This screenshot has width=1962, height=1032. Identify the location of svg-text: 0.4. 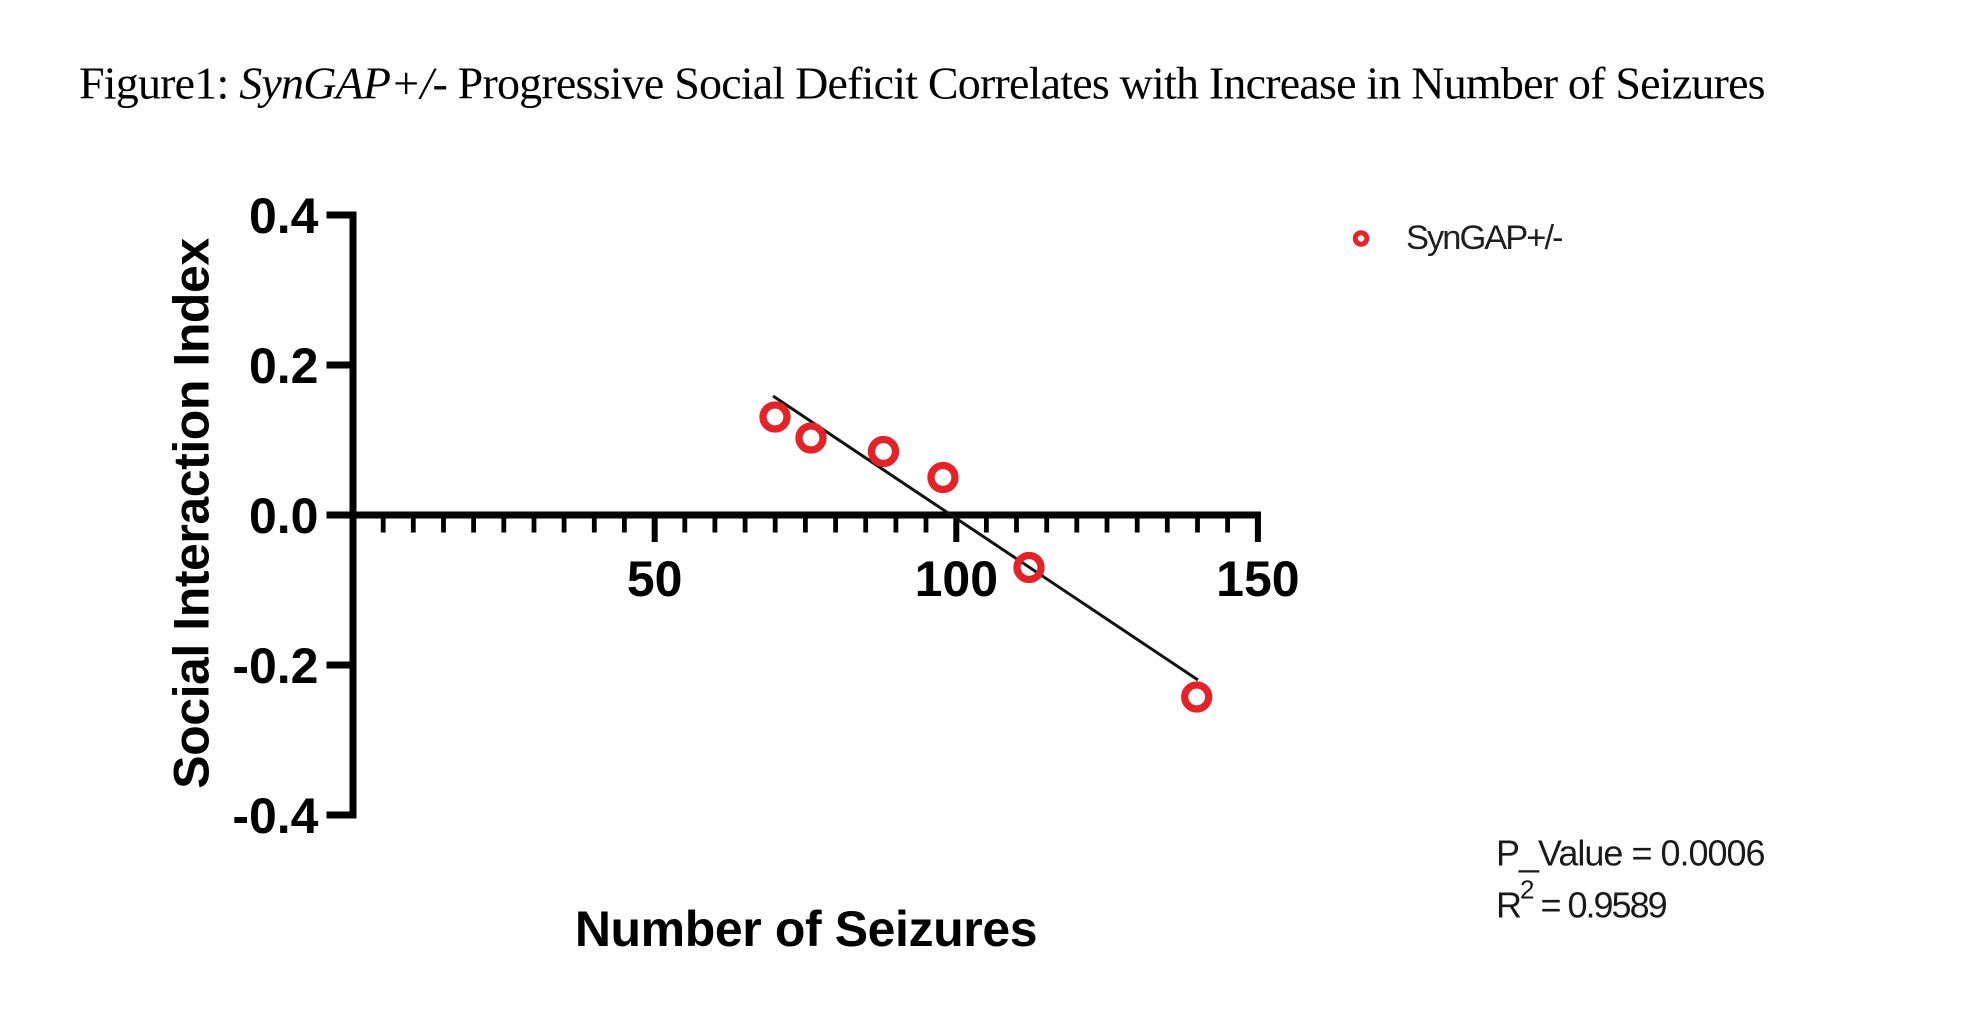
(284, 216).